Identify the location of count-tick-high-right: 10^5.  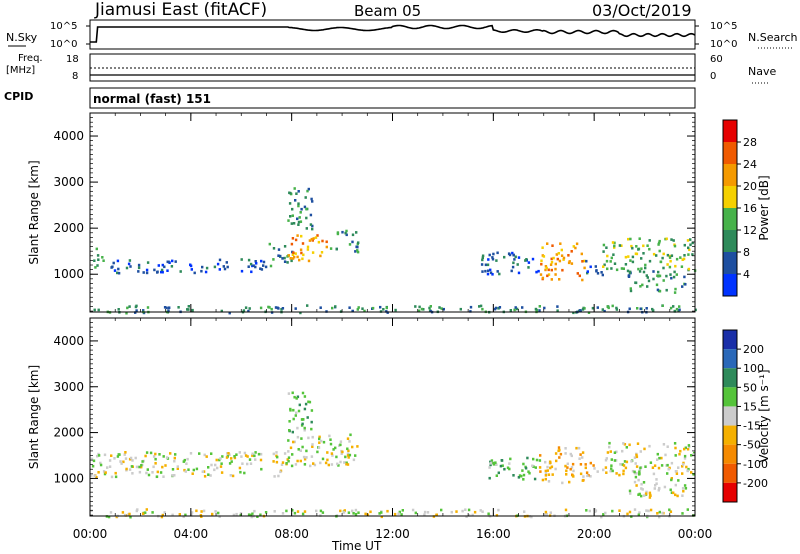
(724, 26).